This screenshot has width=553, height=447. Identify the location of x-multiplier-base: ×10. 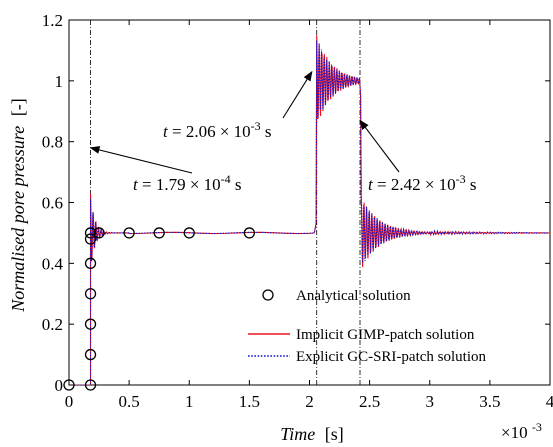
(514, 432).